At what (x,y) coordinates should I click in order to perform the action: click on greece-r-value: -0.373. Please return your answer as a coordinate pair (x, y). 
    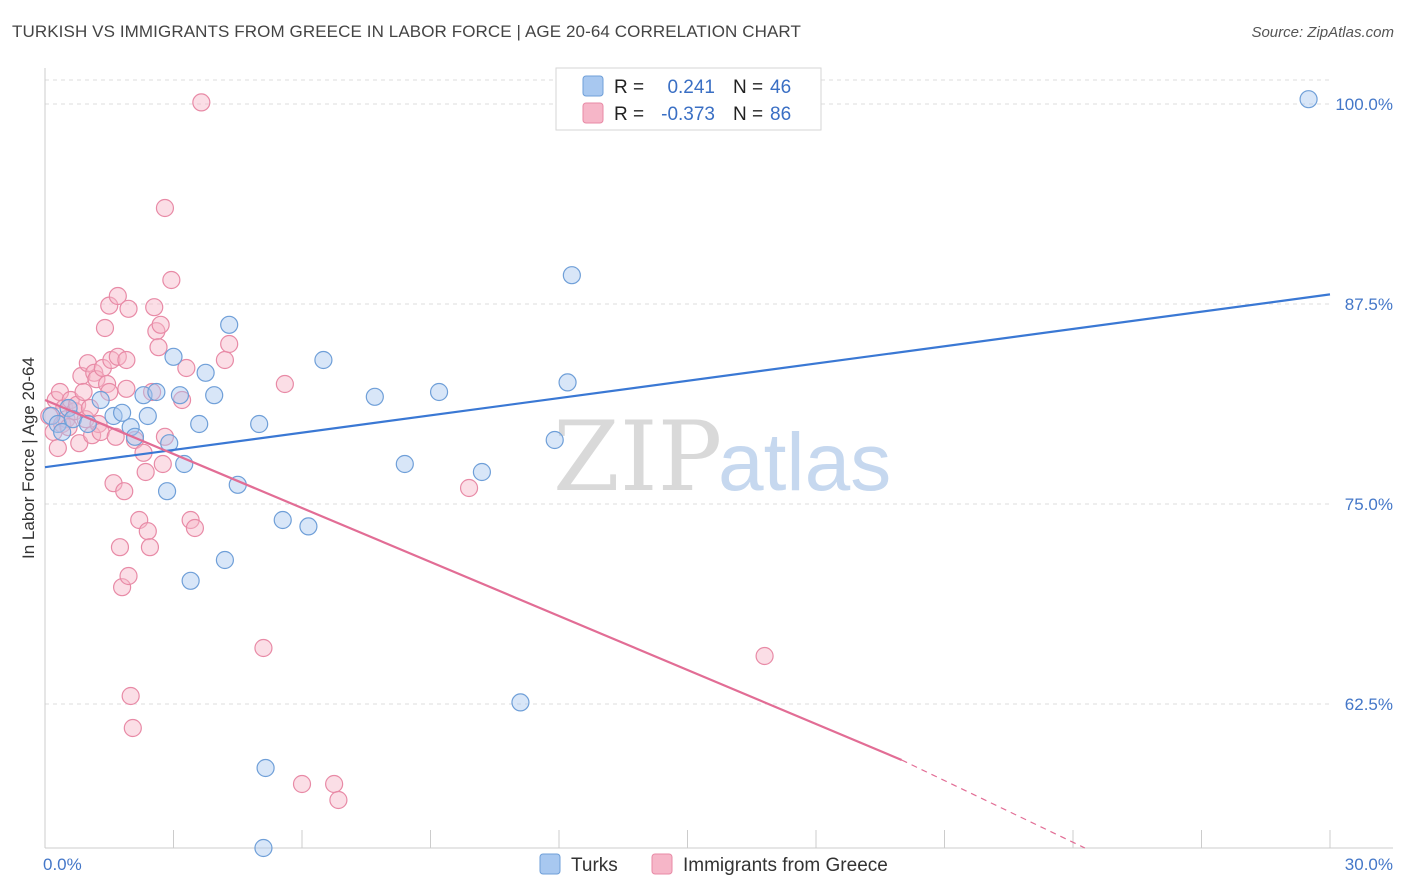
    Looking at the image, I should click on (688, 114).